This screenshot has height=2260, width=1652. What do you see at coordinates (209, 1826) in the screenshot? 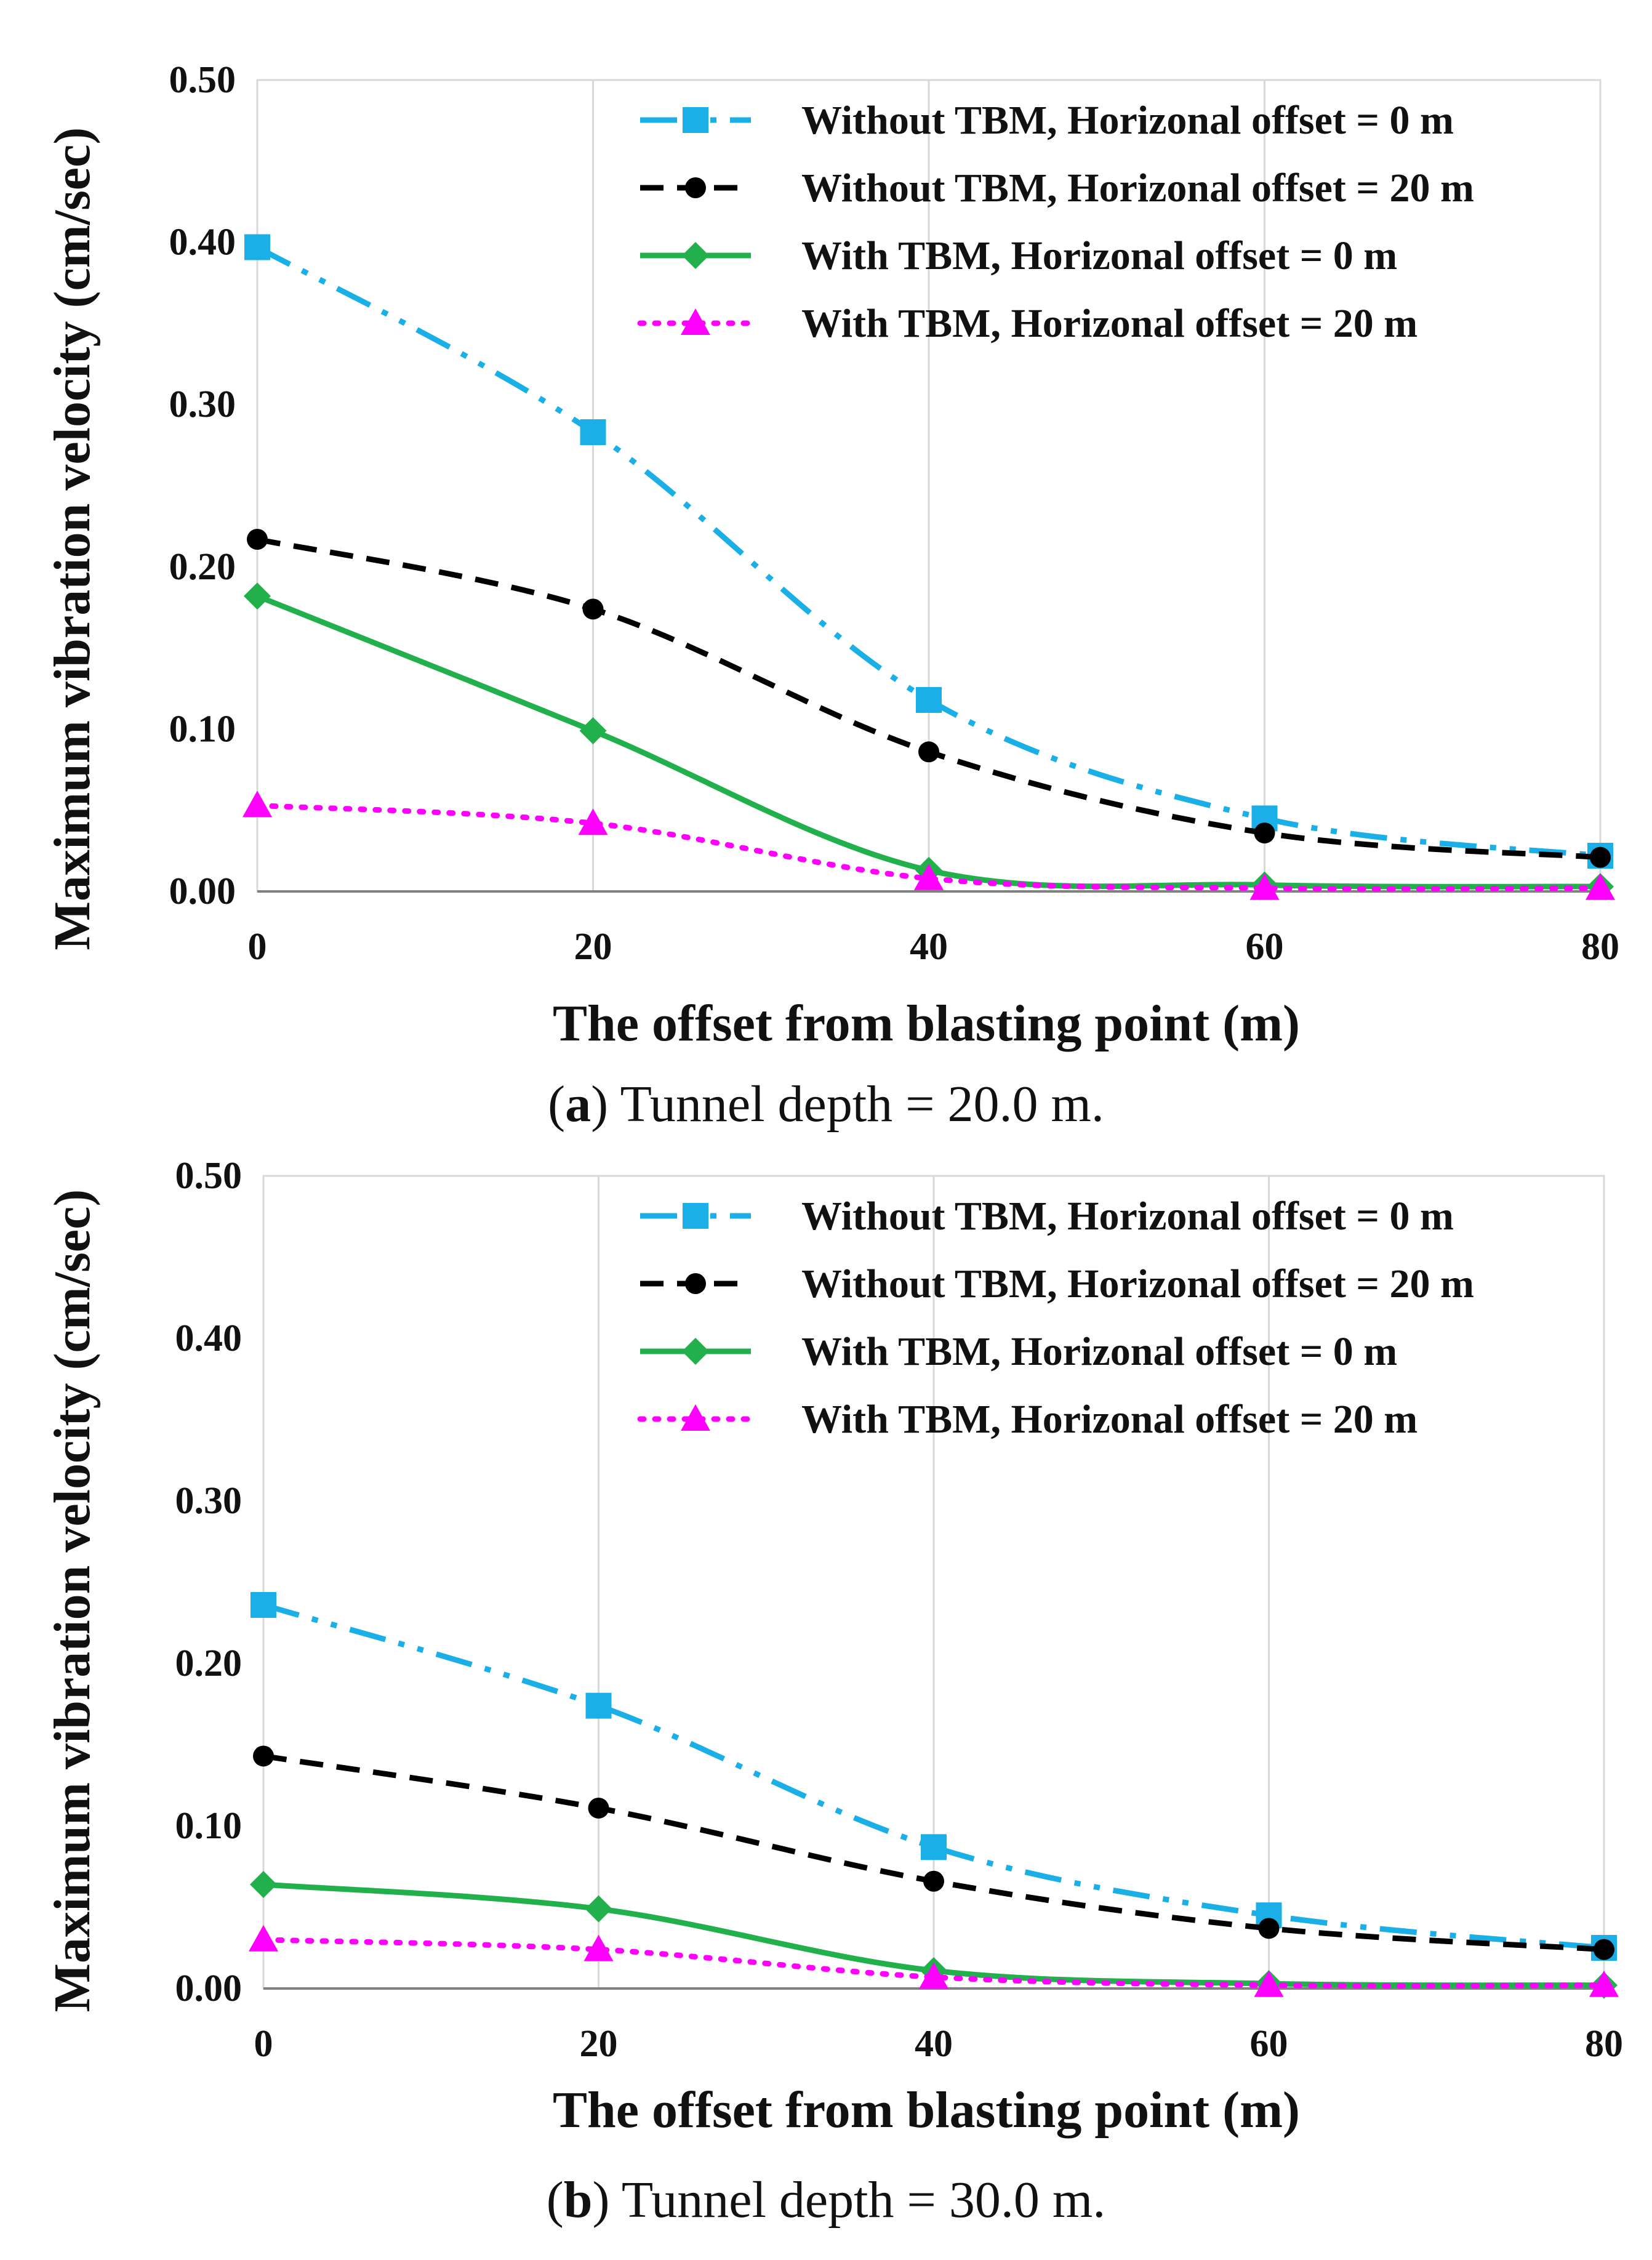
I see `y-tick-label-b: 0.10` at bounding box center [209, 1826].